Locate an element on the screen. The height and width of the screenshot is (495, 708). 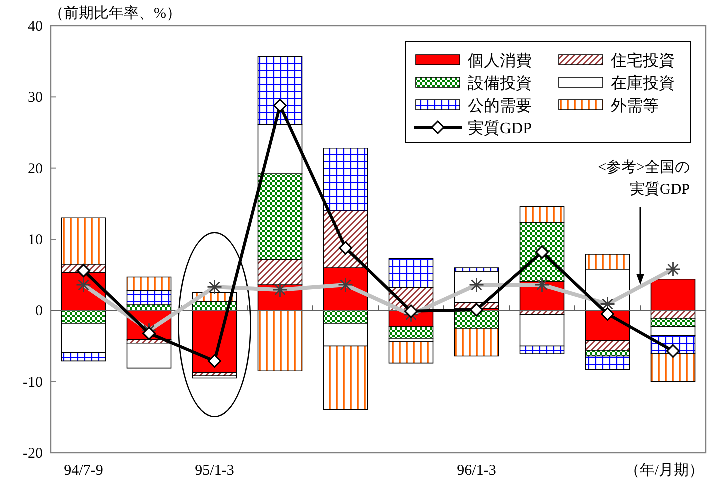
legend-label: 公的需要 is located at coordinates (500, 106).